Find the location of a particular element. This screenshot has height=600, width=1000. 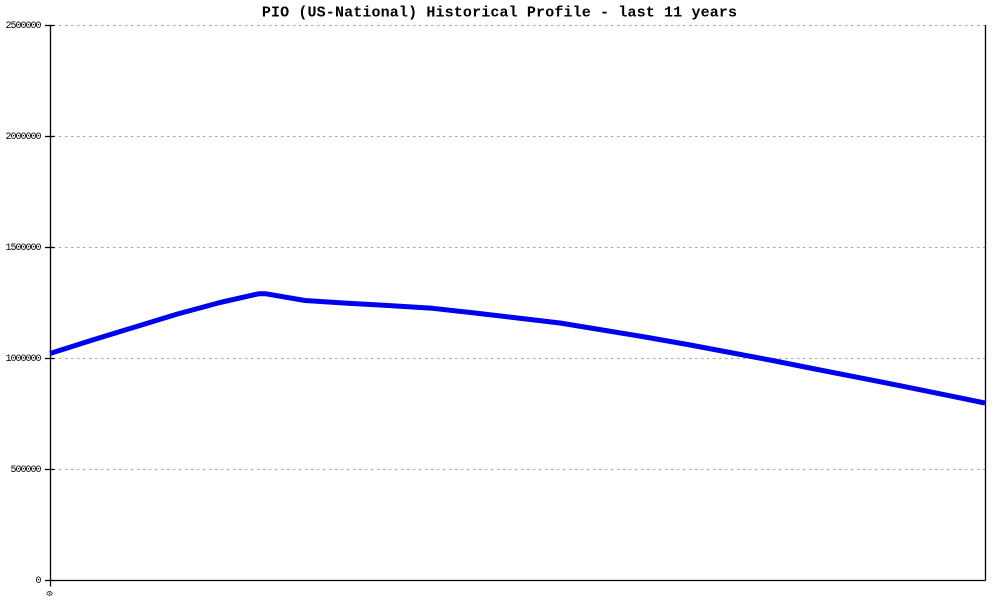

svg-text: 1500000 is located at coordinates (23, 248).